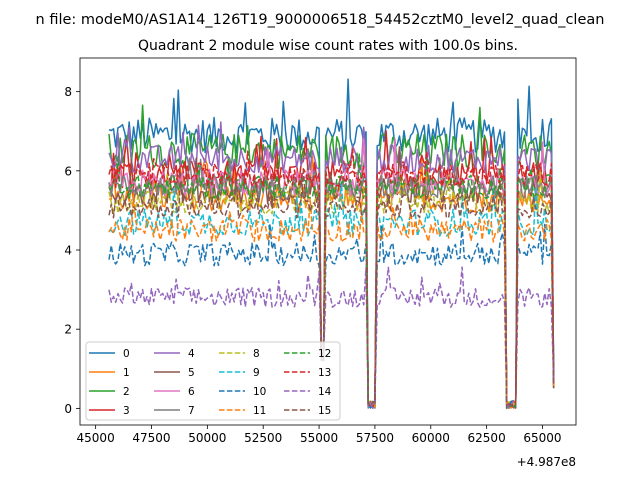 The width and height of the screenshot is (640, 480). I want to click on x-offset-label: +4.987e8, so click(546, 462).